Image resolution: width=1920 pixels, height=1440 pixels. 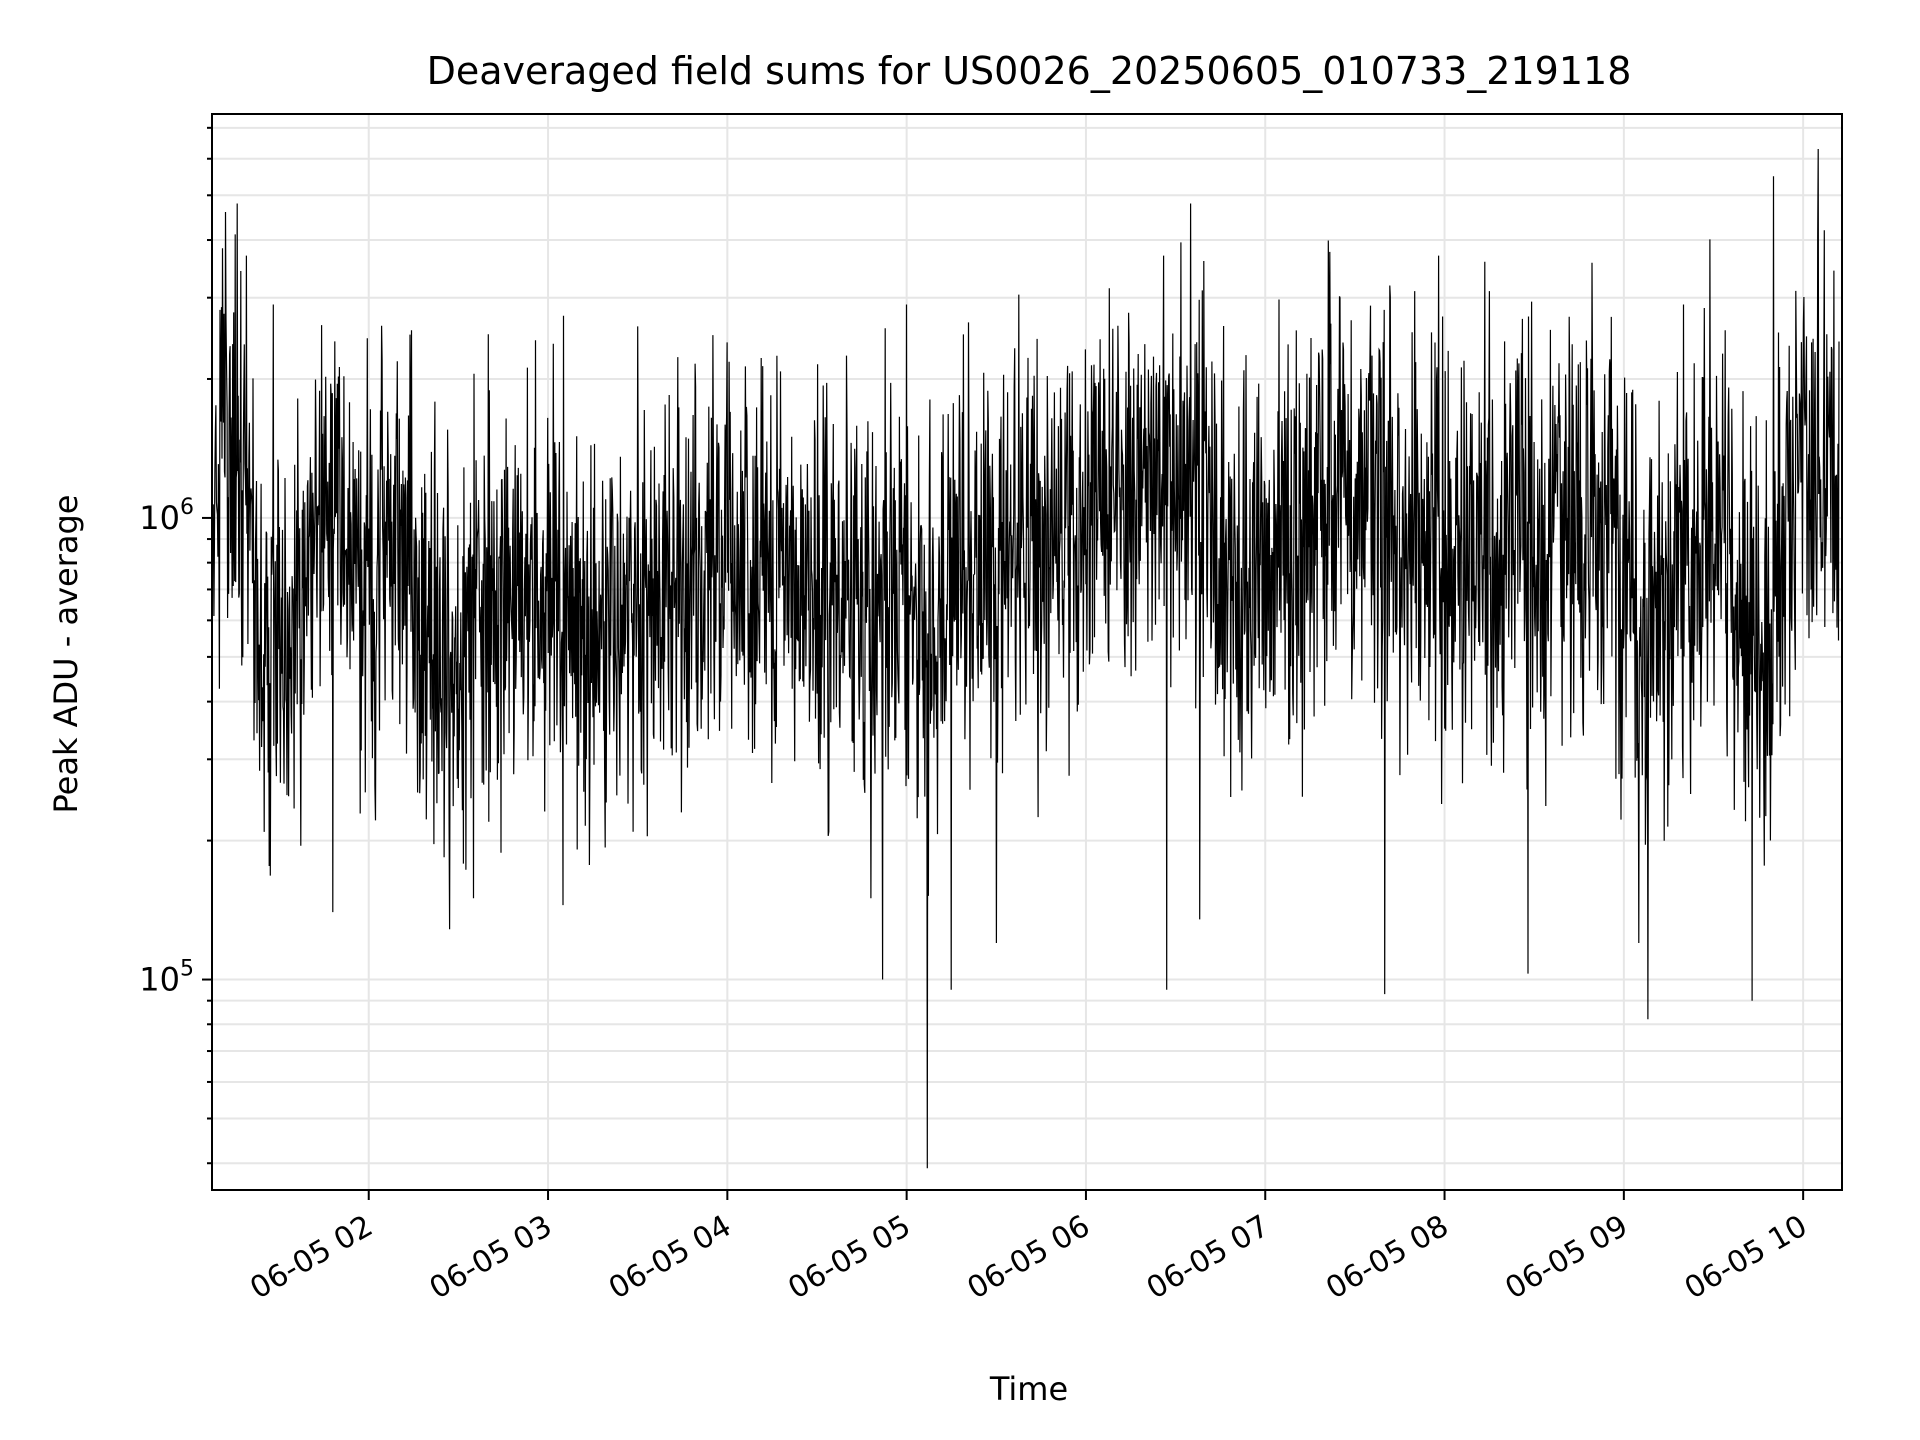 I want to click on y-tick-label: 10⁵, so click(x=166, y=978).